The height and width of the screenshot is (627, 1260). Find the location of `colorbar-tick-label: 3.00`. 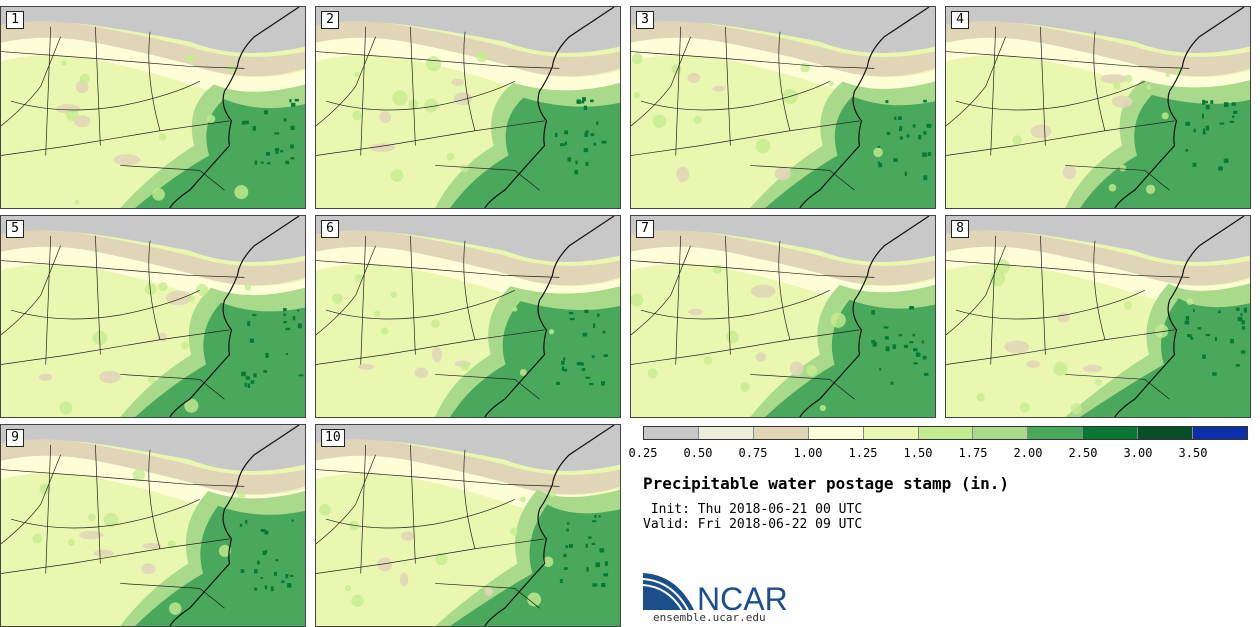

colorbar-tick-label: 3.00 is located at coordinates (1138, 453).